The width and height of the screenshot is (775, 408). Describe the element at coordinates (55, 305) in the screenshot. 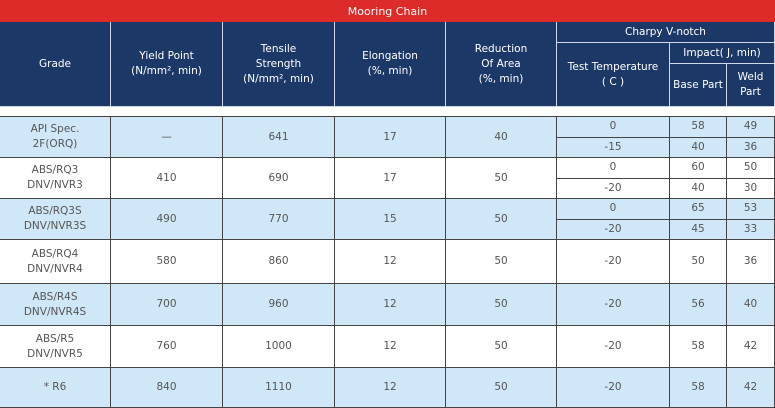

I see `cell-grade: ABS/R4S DNV/NVR4S` at that location.